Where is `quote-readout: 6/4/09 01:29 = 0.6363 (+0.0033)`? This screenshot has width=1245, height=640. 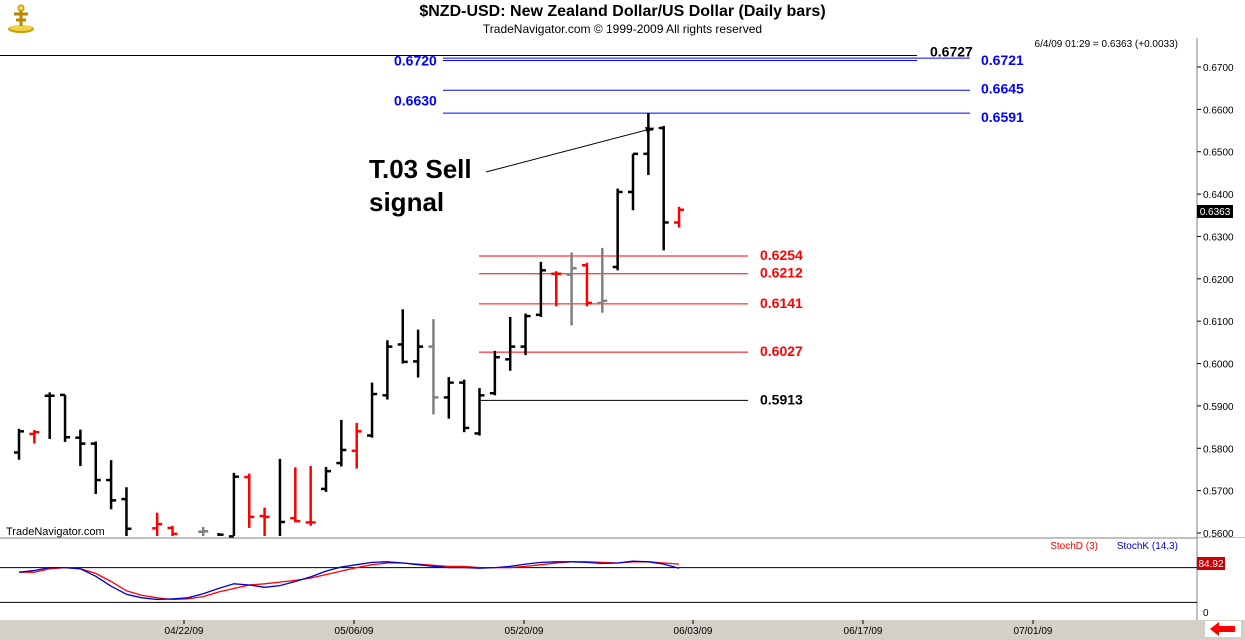
quote-readout: 6/4/09 01:29 = 0.6363 (+0.0033) is located at coordinates (1106, 44).